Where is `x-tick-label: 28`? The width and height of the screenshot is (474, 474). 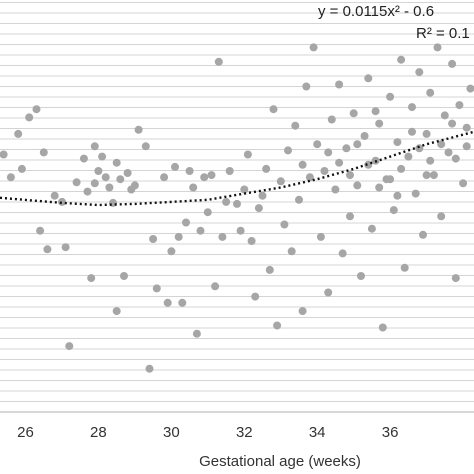 x-tick-label: 28 is located at coordinates (98, 432).